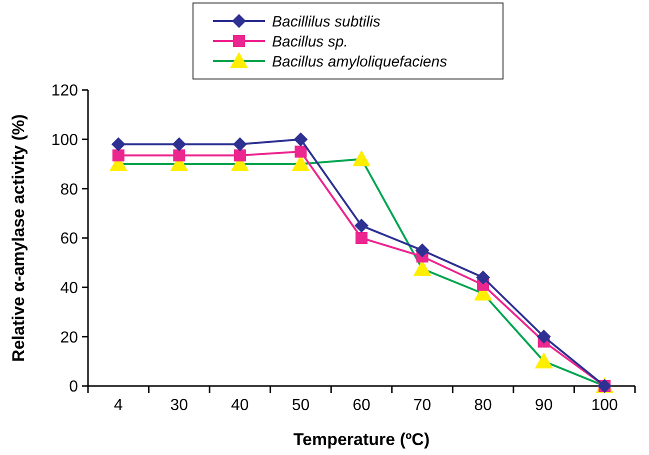 The image size is (649, 455). What do you see at coordinates (118, 405) in the screenshot?
I see `x-tick-label: 4` at bounding box center [118, 405].